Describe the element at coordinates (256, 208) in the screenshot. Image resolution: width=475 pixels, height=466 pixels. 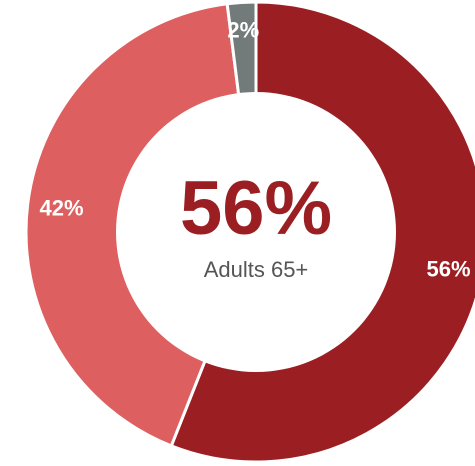
I see `center-value: 56%` at that location.